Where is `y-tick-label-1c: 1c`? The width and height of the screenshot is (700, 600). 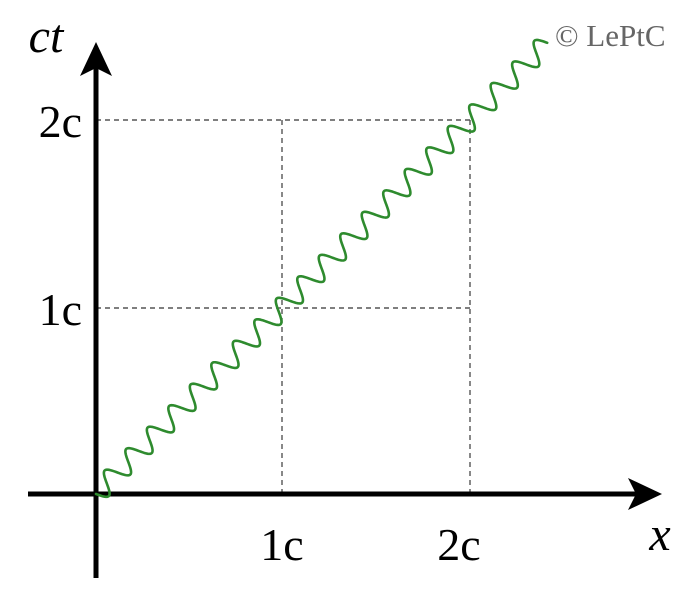
y-tick-label-1c: 1c is located at coordinates (60, 309).